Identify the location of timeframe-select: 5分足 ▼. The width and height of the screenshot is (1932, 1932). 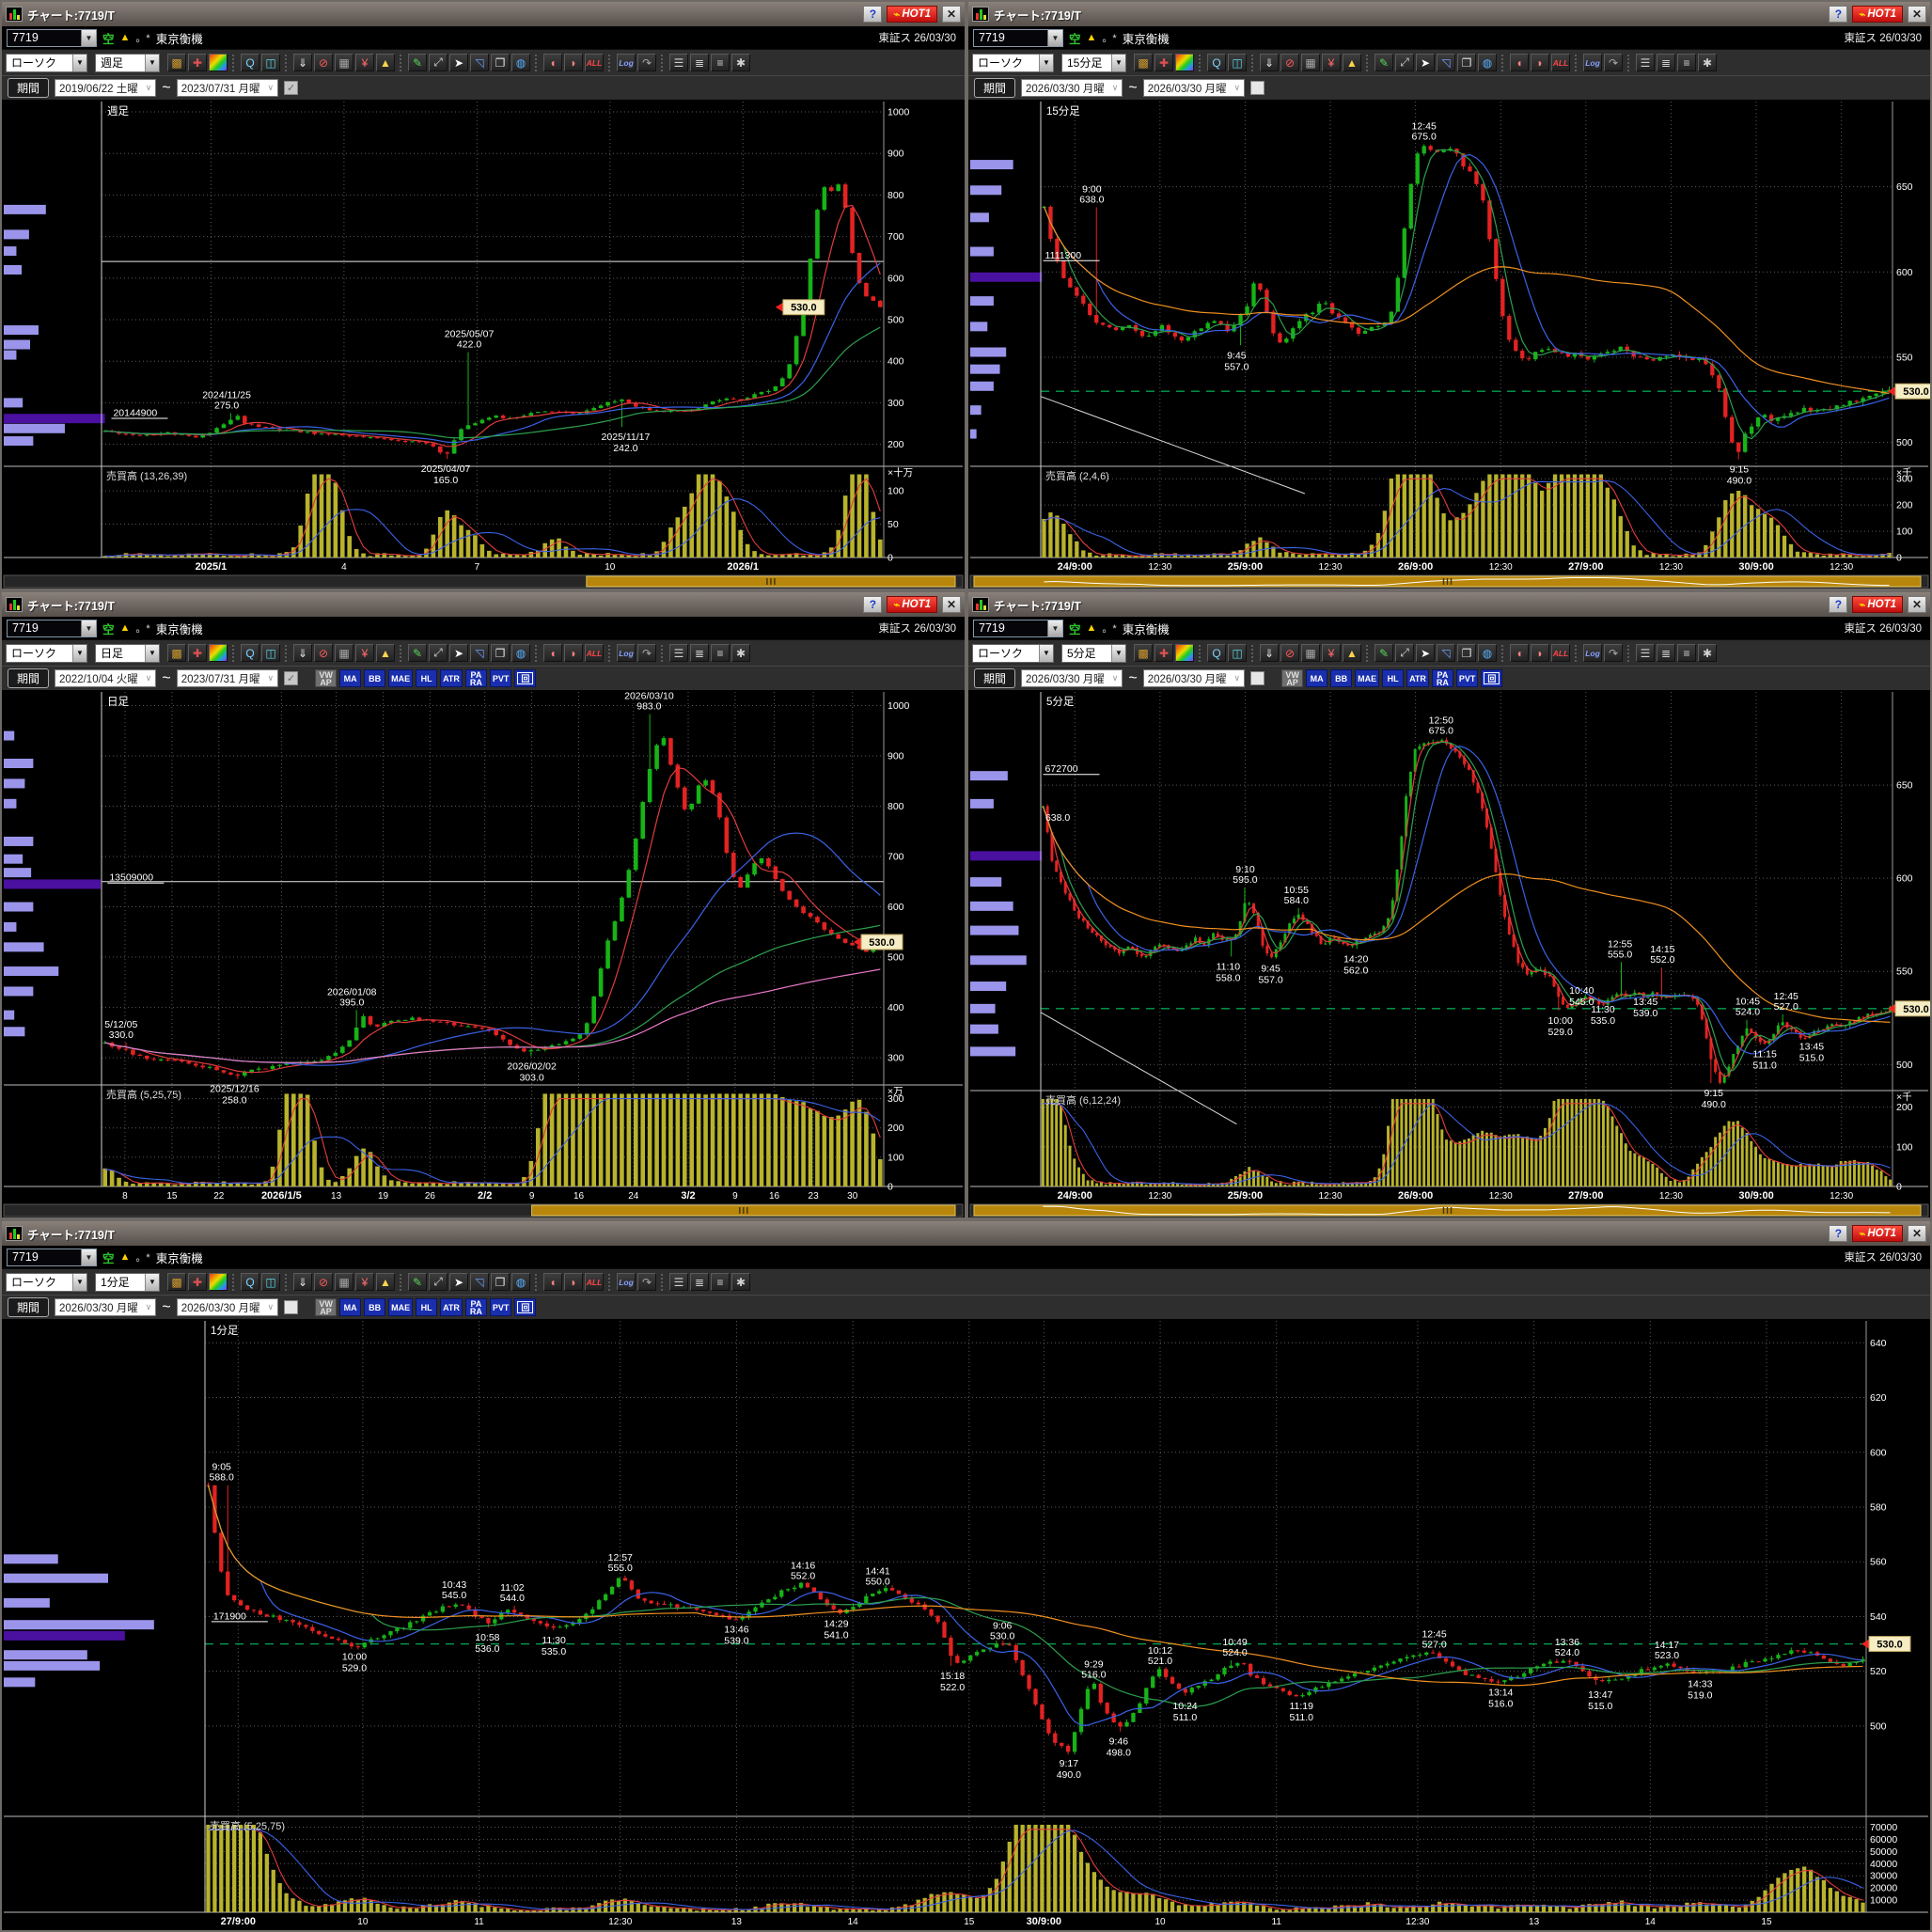
(1093, 653).